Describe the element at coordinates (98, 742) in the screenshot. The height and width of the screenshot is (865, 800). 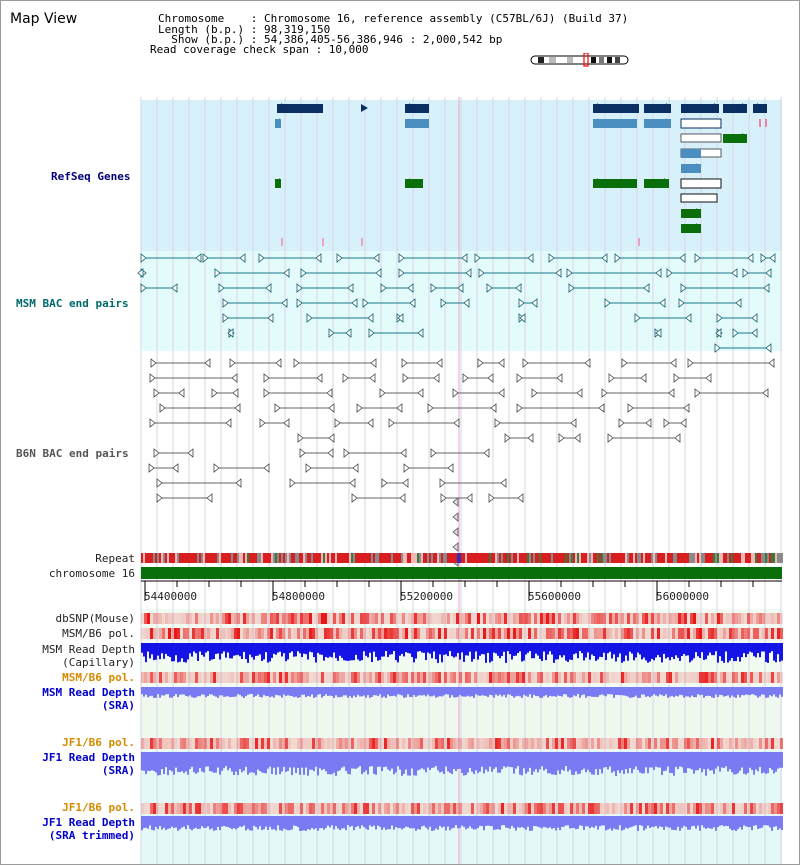
I see `track-label-jf1-b6-pol: JF1/B6 pol.` at that location.